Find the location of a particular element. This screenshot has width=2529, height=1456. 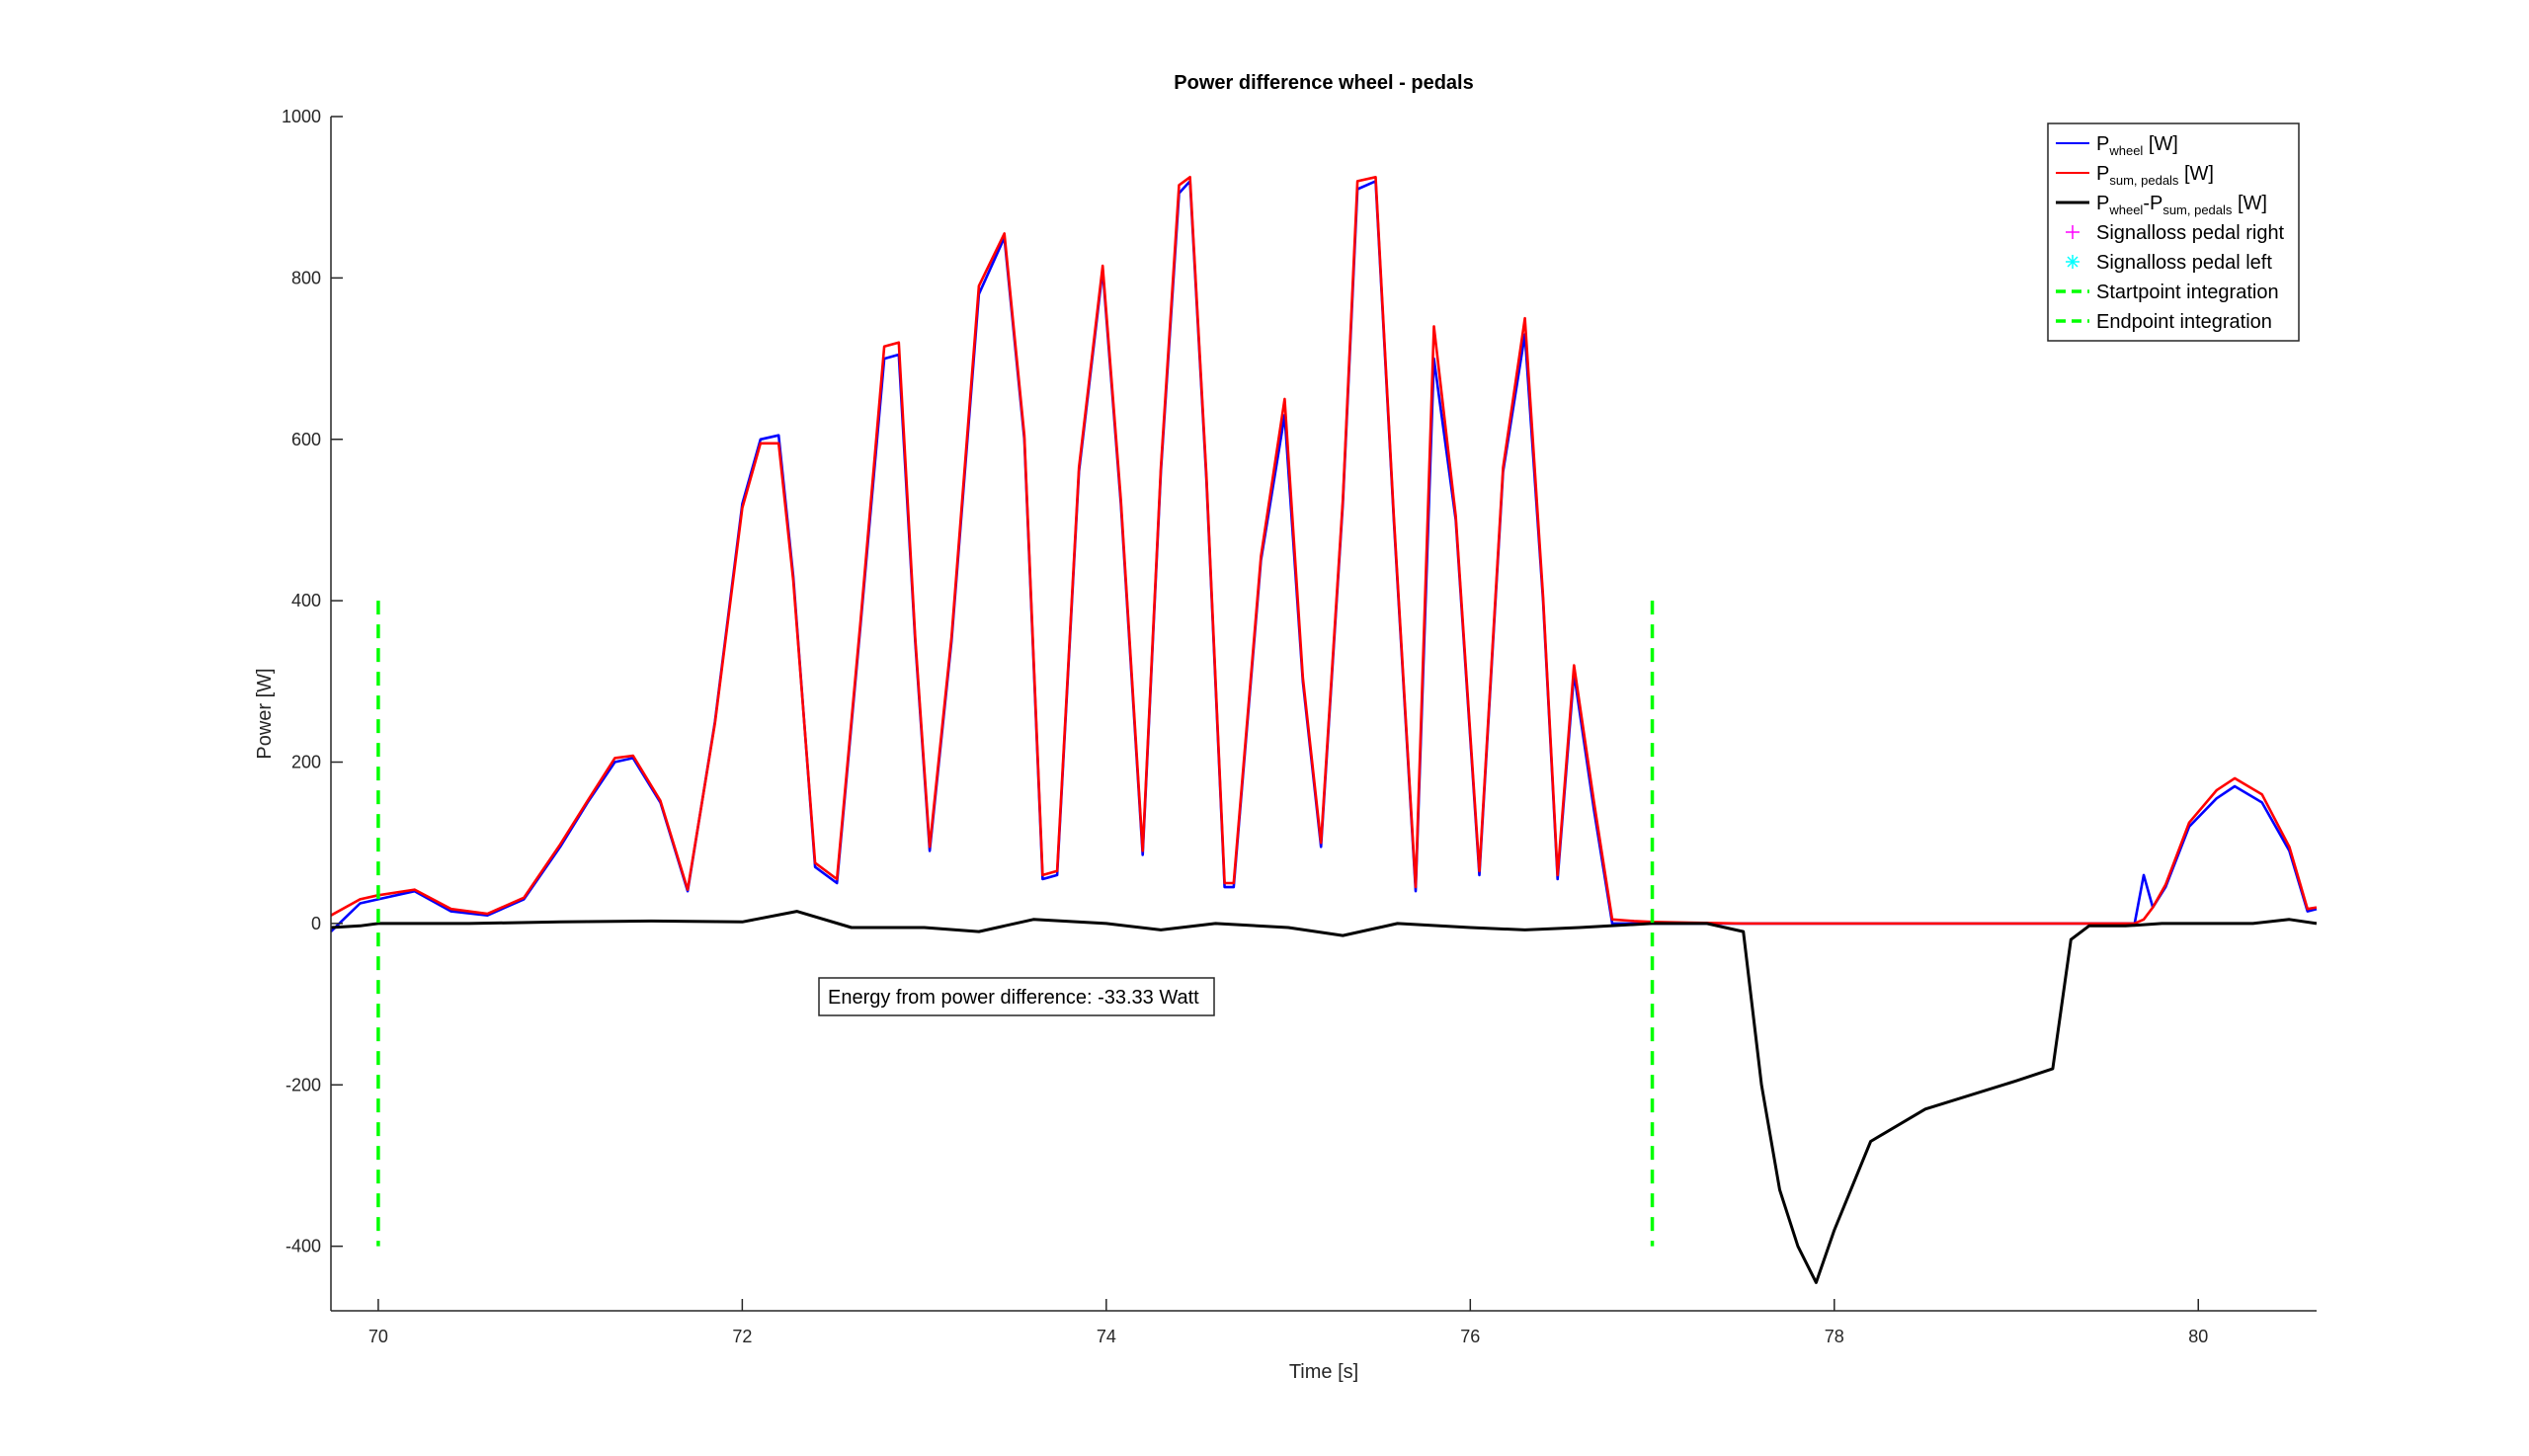

legend-label-part: -P is located at coordinates (2152, 203).